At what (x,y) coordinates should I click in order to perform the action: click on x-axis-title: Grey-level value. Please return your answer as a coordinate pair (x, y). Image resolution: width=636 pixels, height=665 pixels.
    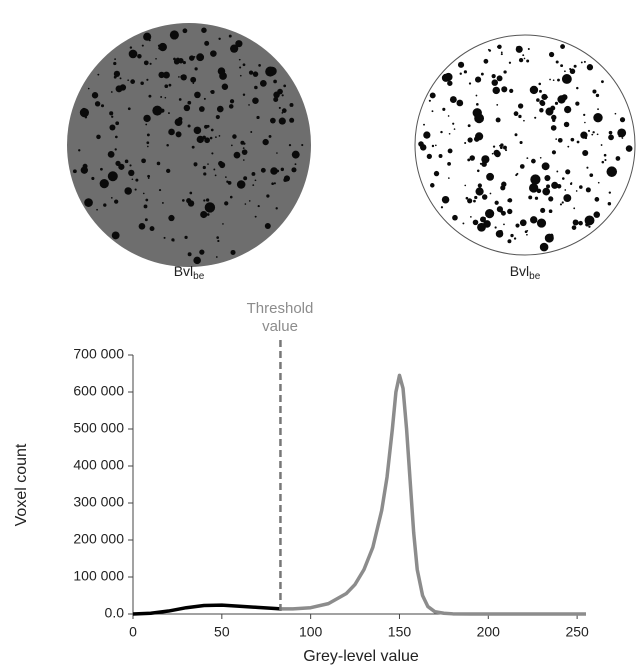
    Looking at the image, I should click on (361, 656).